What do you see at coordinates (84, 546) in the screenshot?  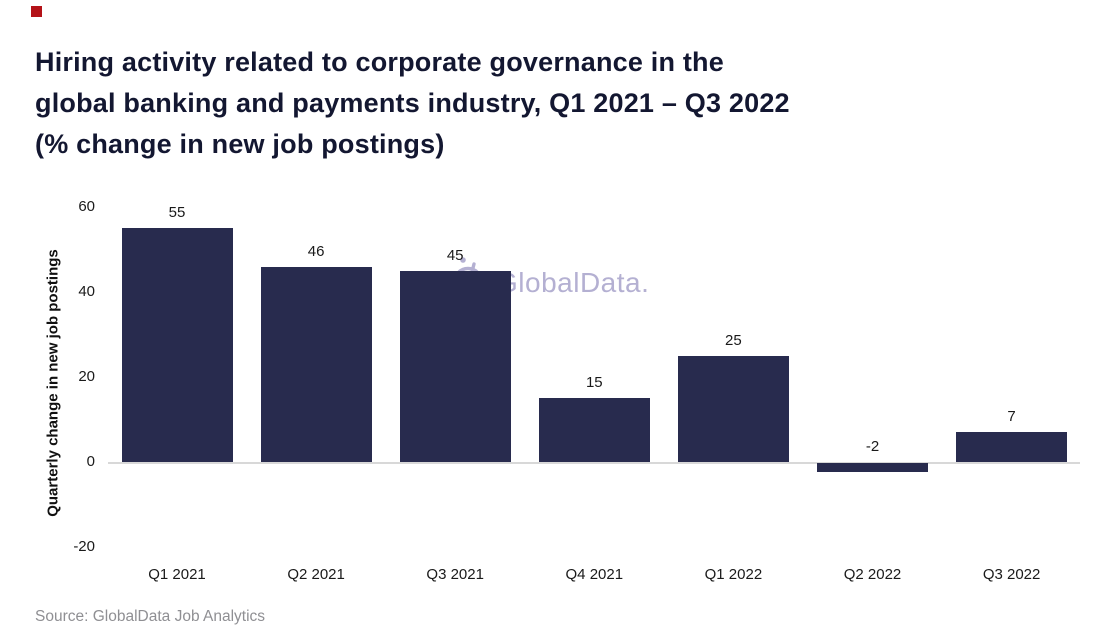 I see `y-axis-tick-label: -20` at bounding box center [84, 546].